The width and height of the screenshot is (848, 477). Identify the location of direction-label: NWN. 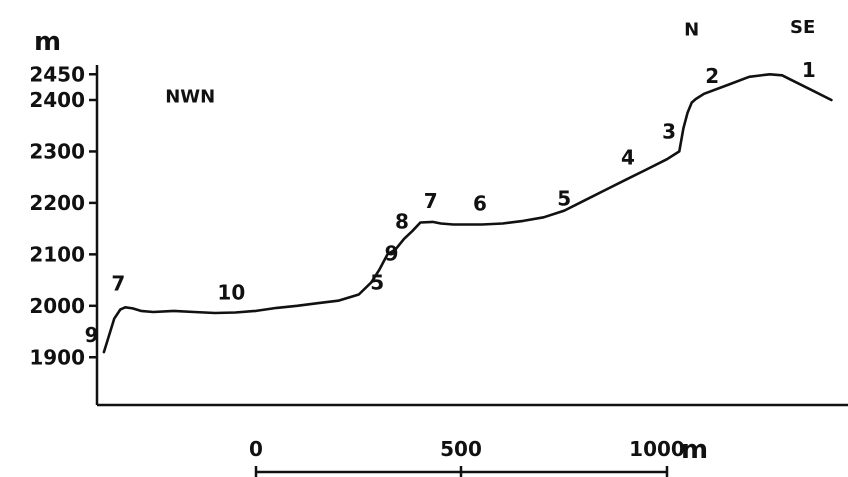
(190, 97).